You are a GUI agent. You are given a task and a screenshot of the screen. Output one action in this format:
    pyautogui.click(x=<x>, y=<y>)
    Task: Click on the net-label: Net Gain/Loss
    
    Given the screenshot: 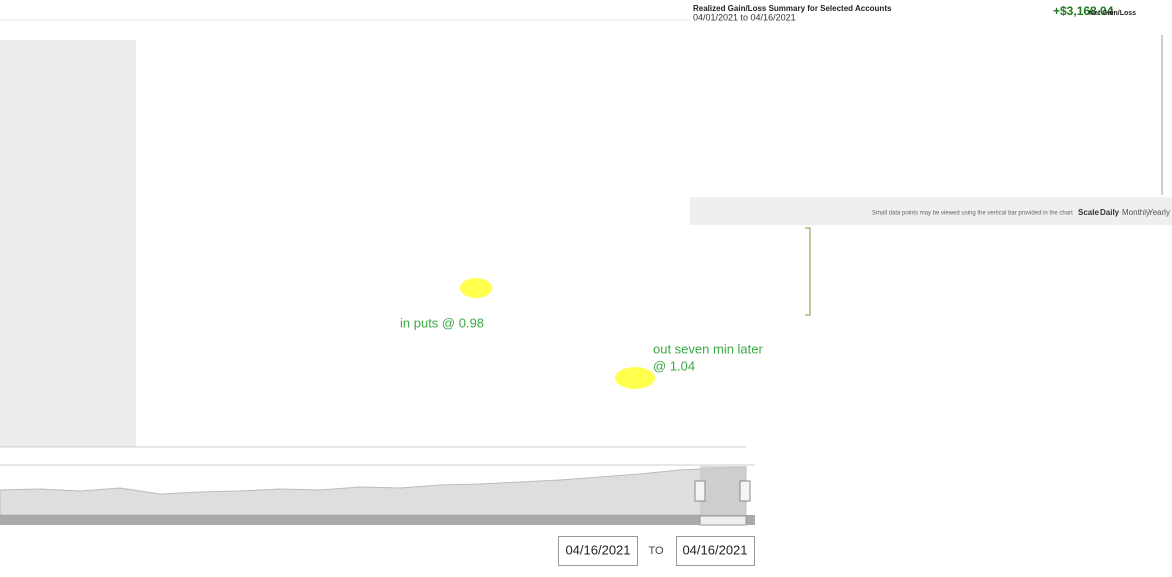 What is the action you would take?
    pyautogui.click(x=1112, y=13)
    